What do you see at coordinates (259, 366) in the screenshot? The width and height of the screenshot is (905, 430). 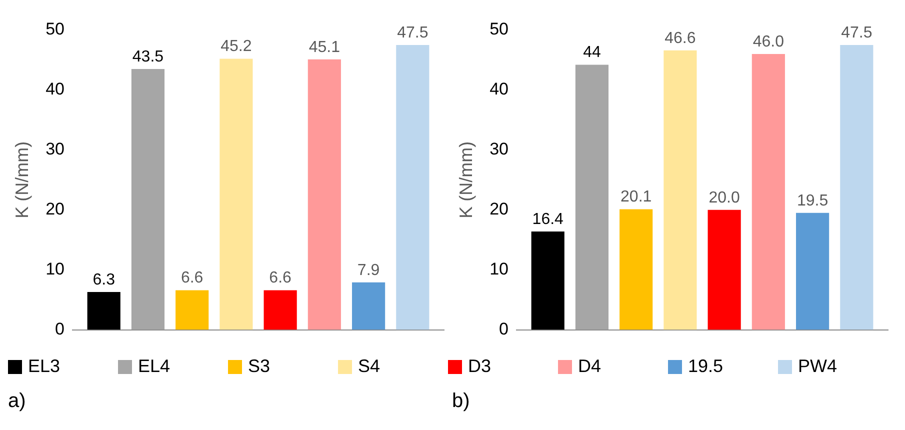 I see `legend-label: S3` at bounding box center [259, 366].